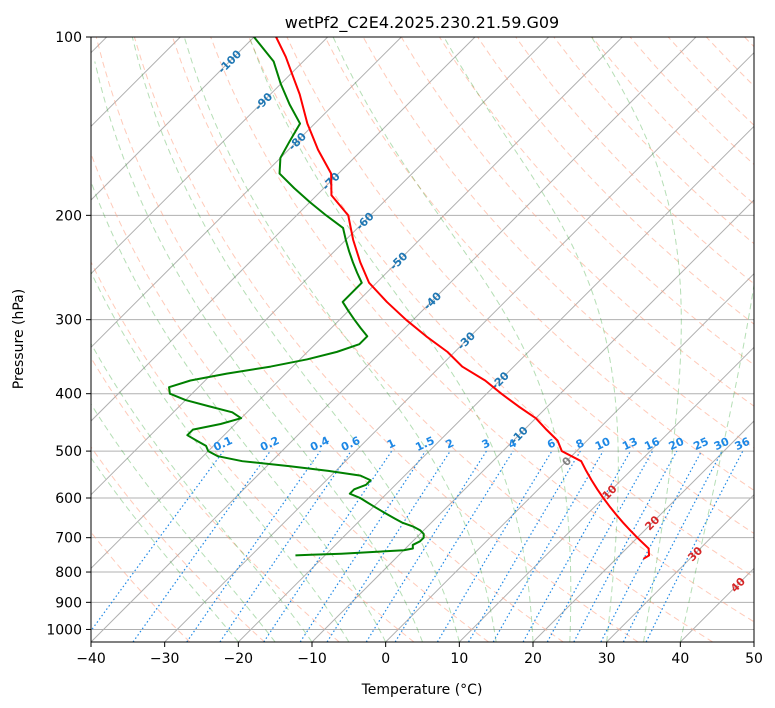 The image size is (775, 708). I want to click on x-tick-label: 30, so click(607, 659).